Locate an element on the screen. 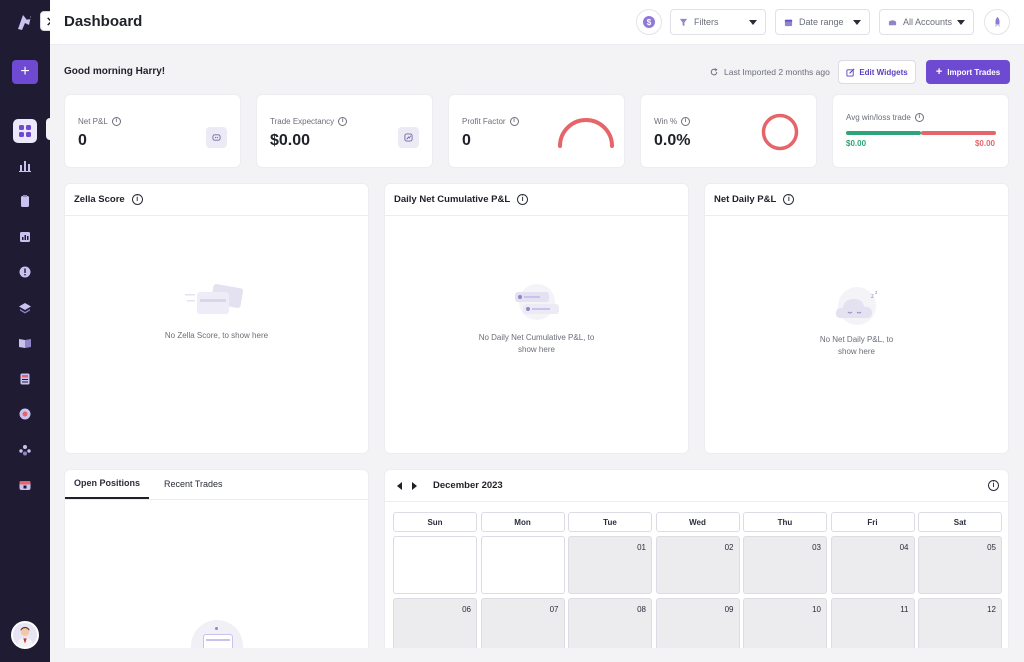 This screenshot has width=1024, height=662. calendar-day: 06 is located at coordinates (435, 627).